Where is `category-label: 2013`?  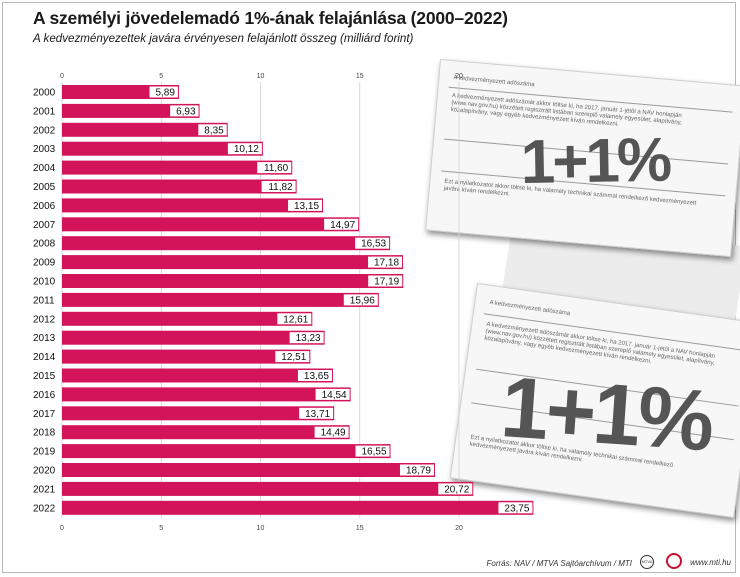
category-label: 2013 is located at coordinates (44, 338).